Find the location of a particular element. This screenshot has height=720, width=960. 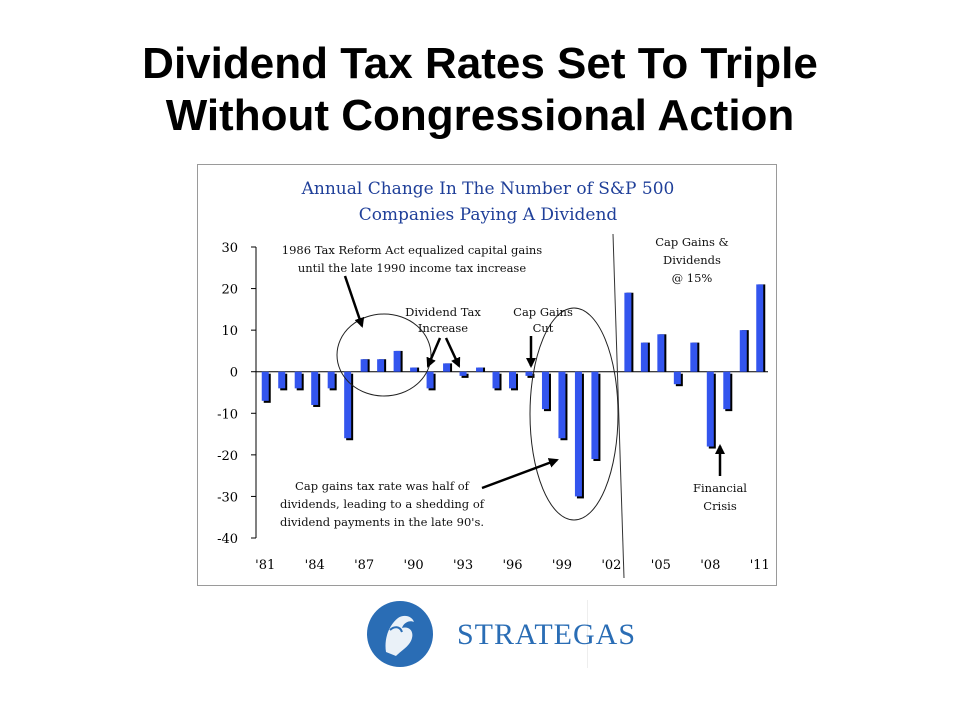

annotation-cap-gains-15-line-2: Dividends is located at coordinates (692, 260).